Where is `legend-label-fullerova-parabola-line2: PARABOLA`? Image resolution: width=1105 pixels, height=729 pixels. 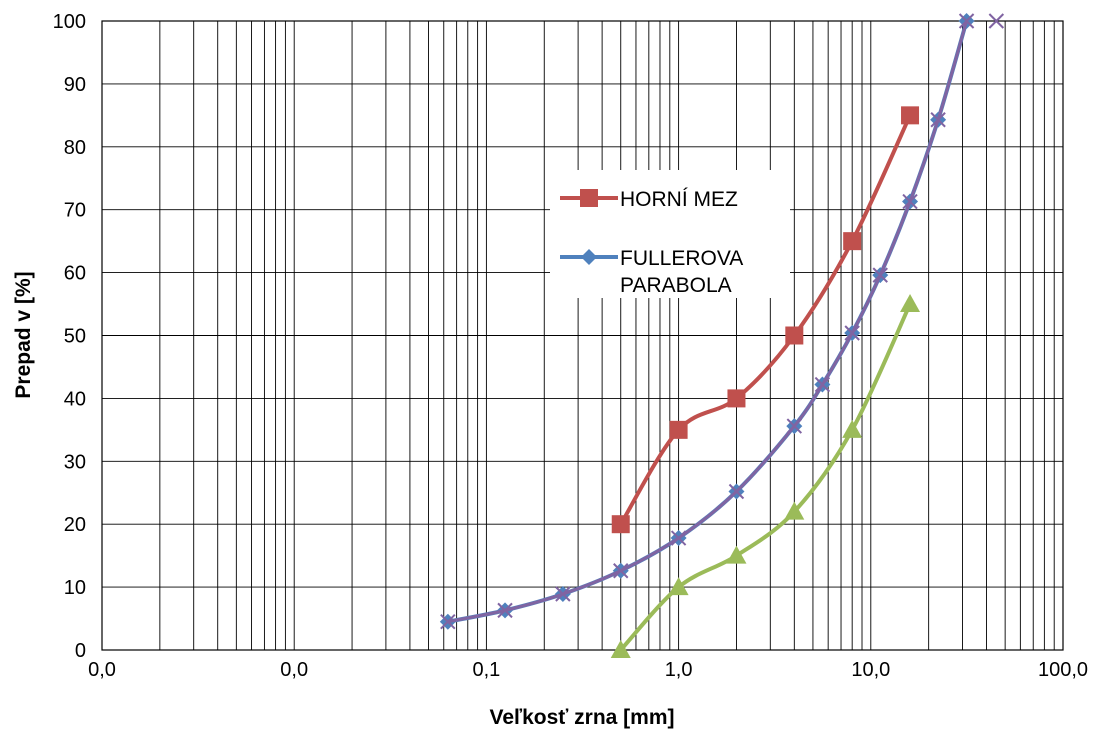
legend-label-fullerova-parabola-line2: PARABOLA is located at coordinates (676, 285).